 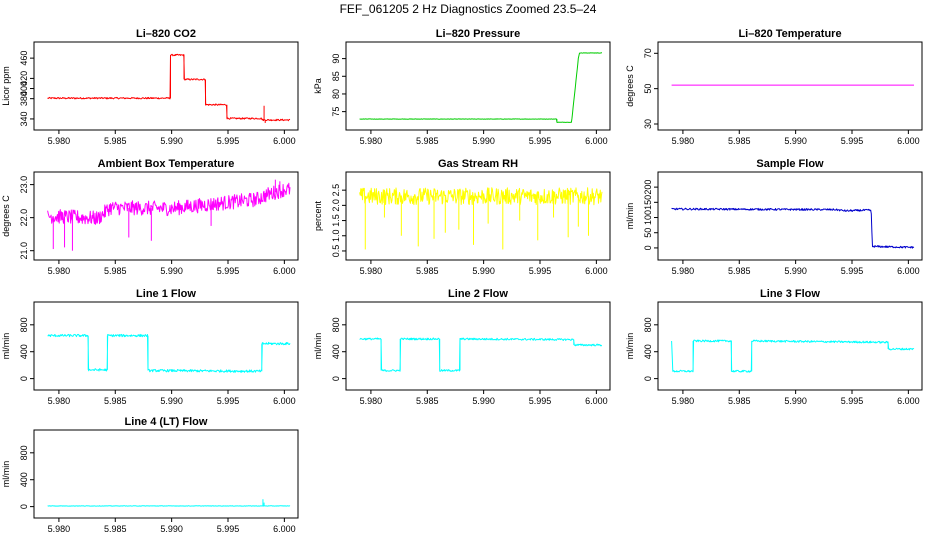 I want to click on panel-title: Ambient Box Temperature, so click(x=166, y=164).